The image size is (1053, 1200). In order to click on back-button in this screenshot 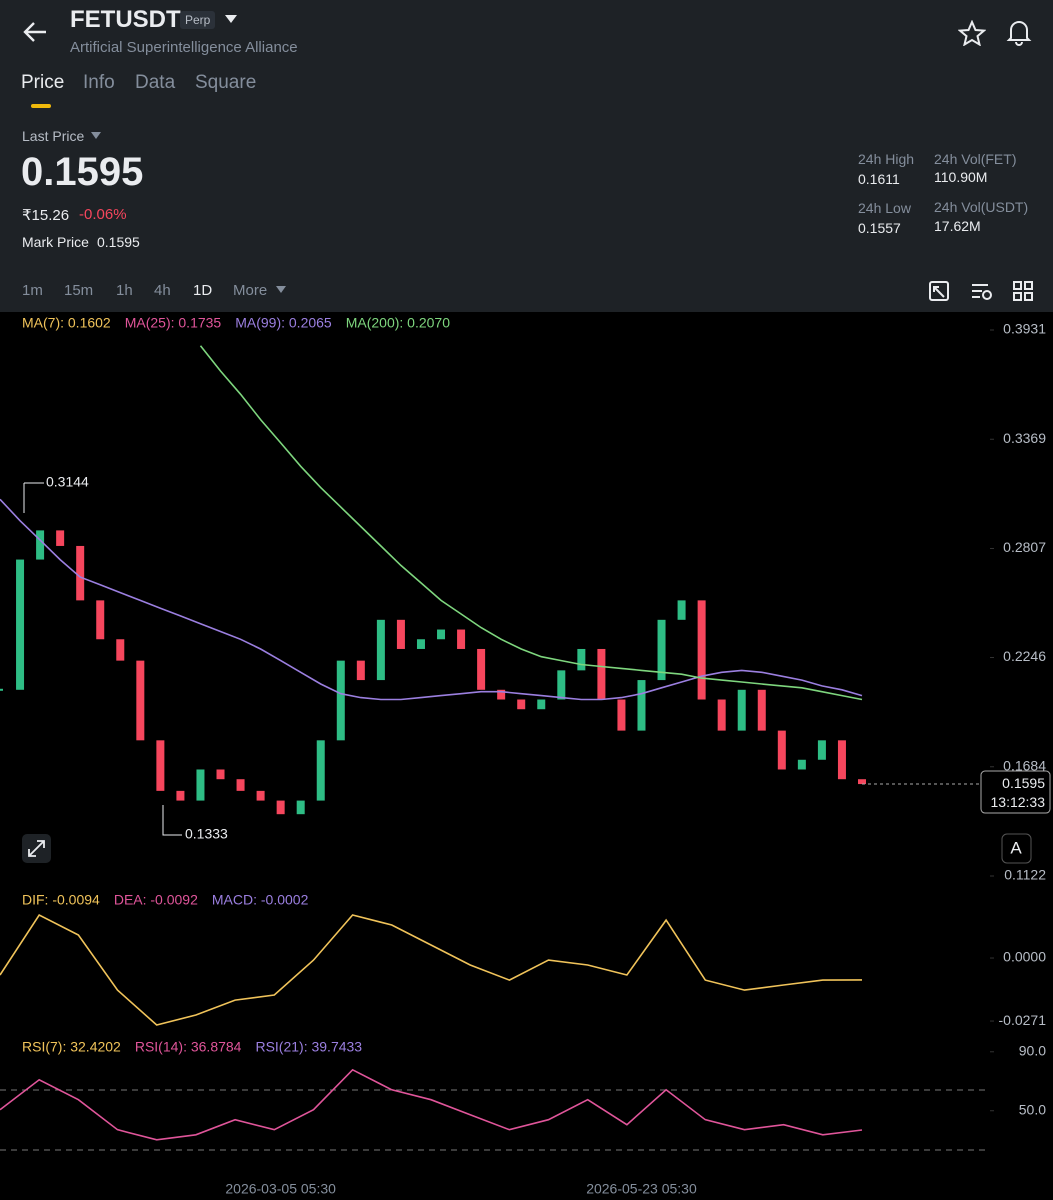, I will do `click(35, 32)`.